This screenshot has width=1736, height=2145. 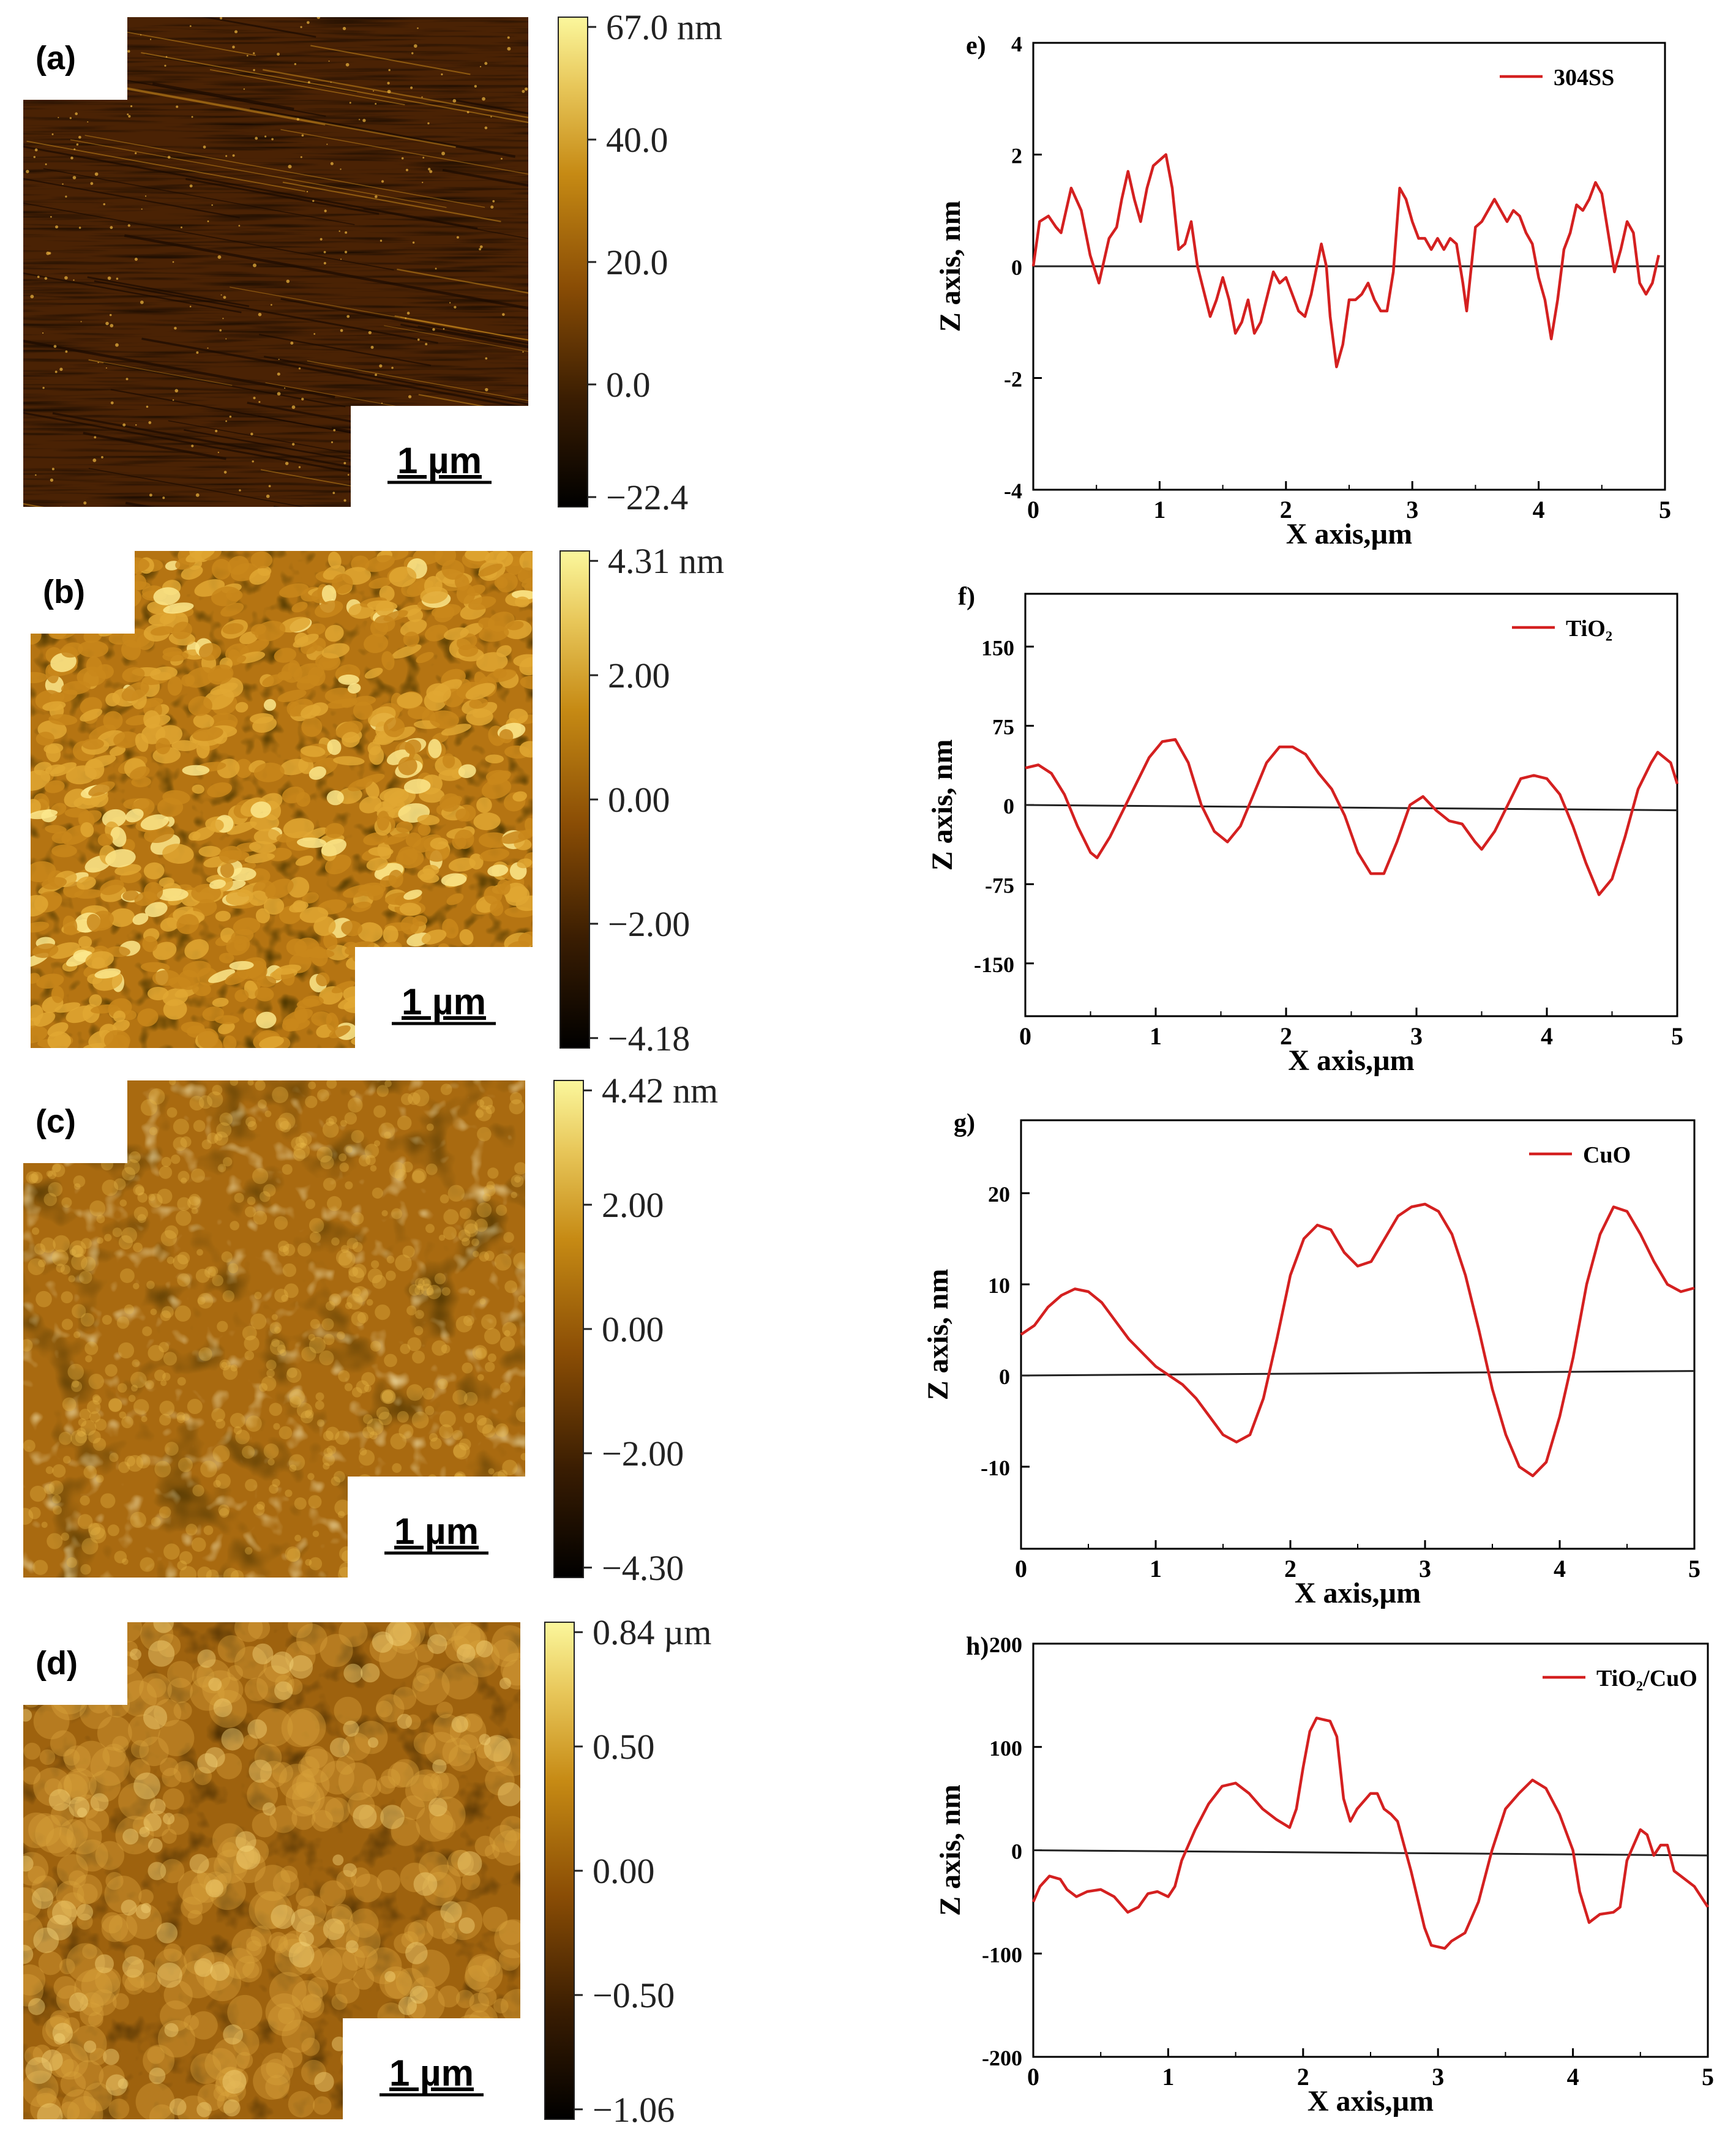 I want to click on colorbar-a, so click(x=573, y=262).